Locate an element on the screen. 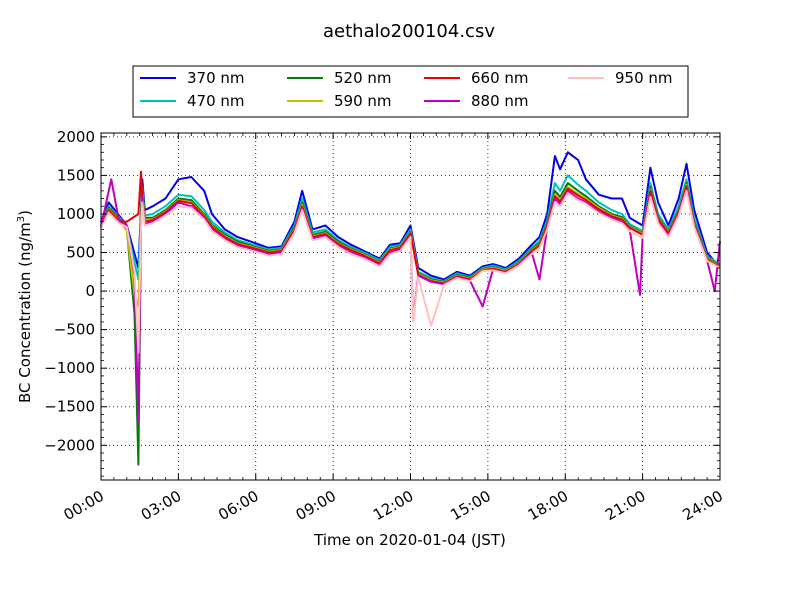  y-axis-label: BC Concentration (ng/m3) is located at coordinates (25, 306).